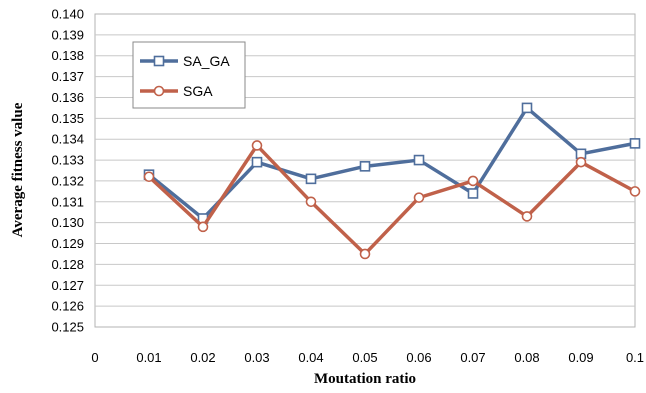 This screenshot has width=646, height=393. Describe the element at coordinates (67, 180) in the screenshot. I see `y-tick-label: 0.132` at that location.